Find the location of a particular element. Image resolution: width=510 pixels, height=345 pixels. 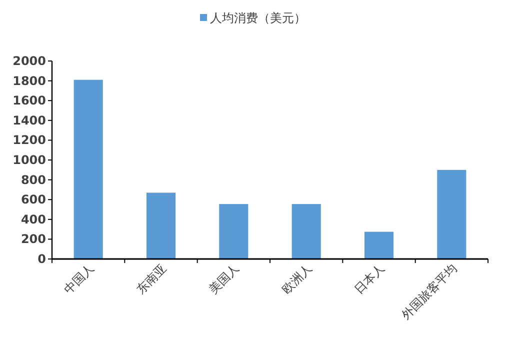

x-tick-label: 东南亚 is located at coordinates (152, 279).